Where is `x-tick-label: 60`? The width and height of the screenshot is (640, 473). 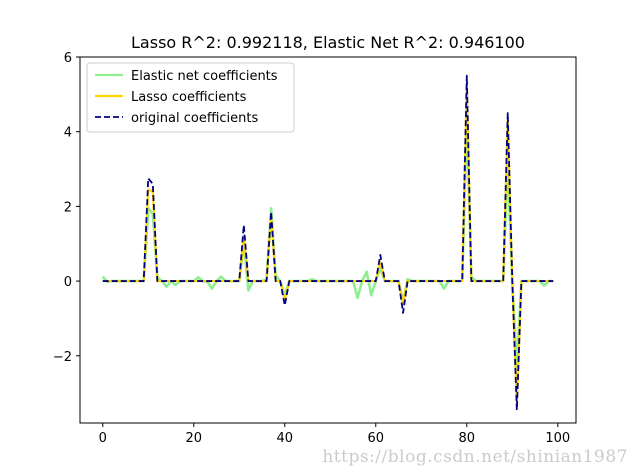
x-tick-label: 60 is located at coordinates (376, 438).